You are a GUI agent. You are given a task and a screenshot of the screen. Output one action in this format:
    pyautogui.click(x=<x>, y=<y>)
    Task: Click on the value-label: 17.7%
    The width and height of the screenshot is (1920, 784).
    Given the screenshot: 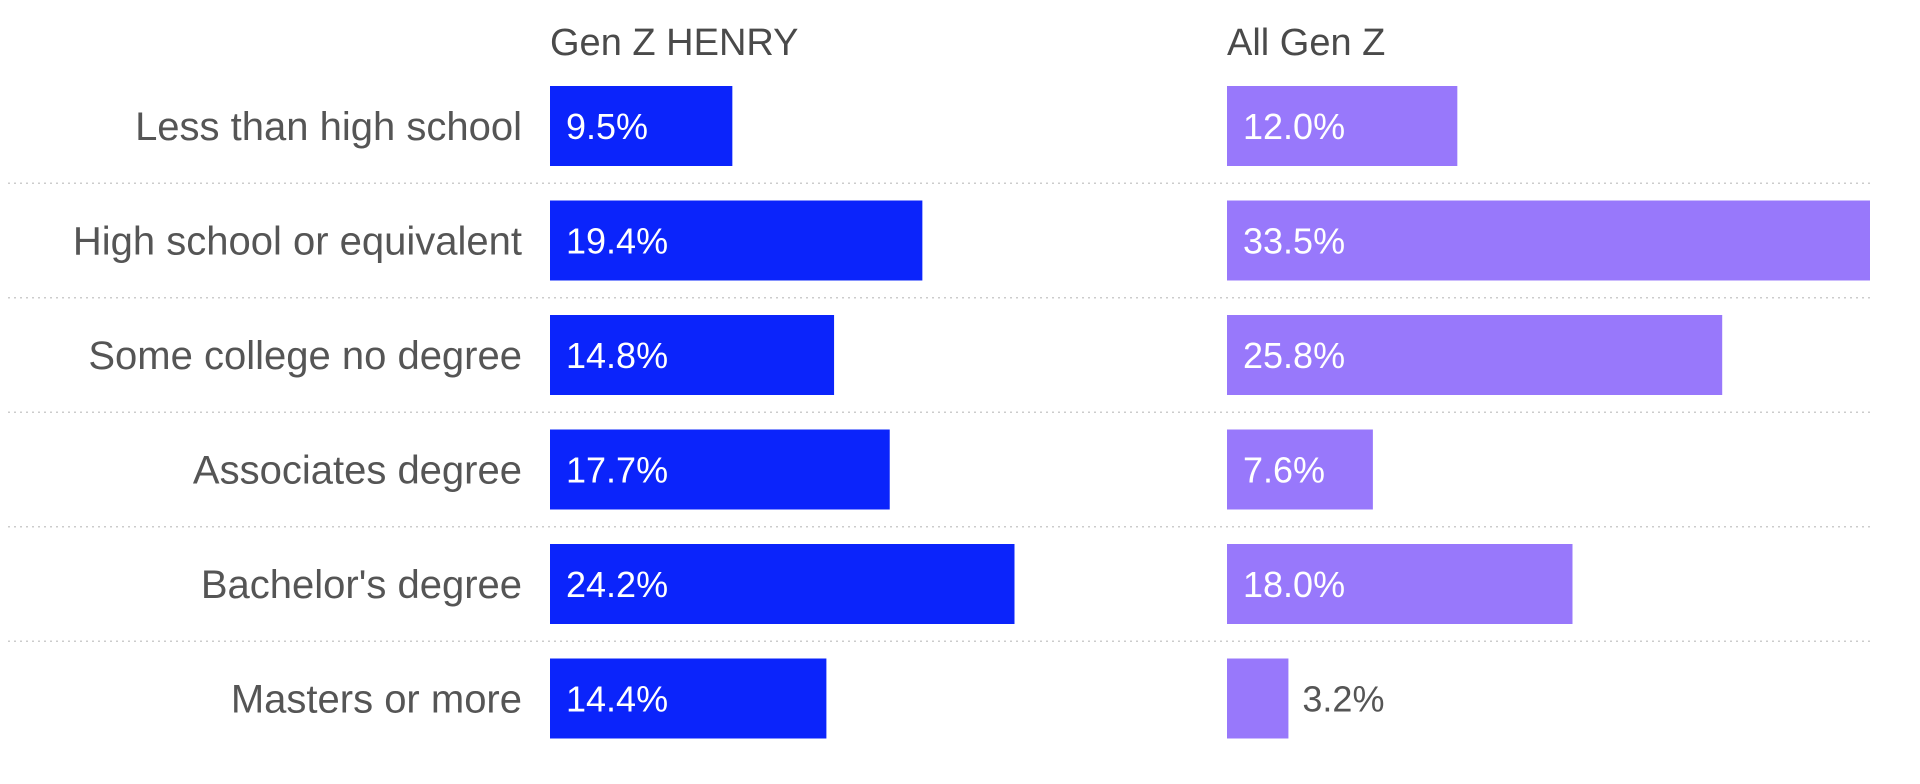 What is the action you would take?
    pyautogui.click(x=617, y=470)
    